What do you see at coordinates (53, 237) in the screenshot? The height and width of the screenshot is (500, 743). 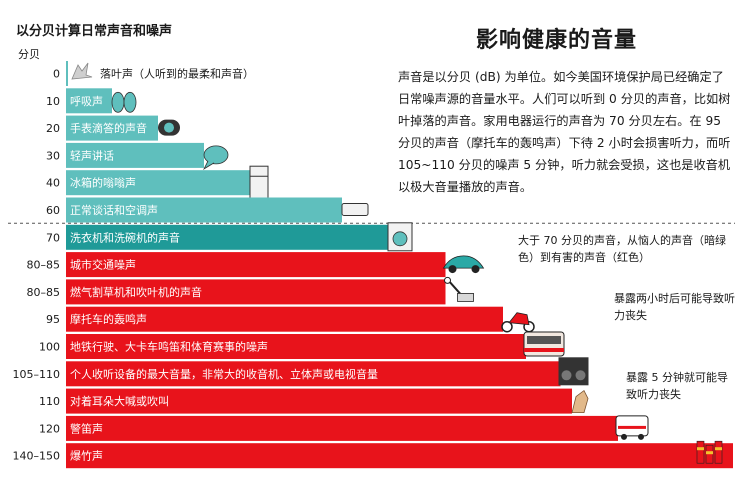 I see `category-tick-label: 70` at bounding box center [53, 237].